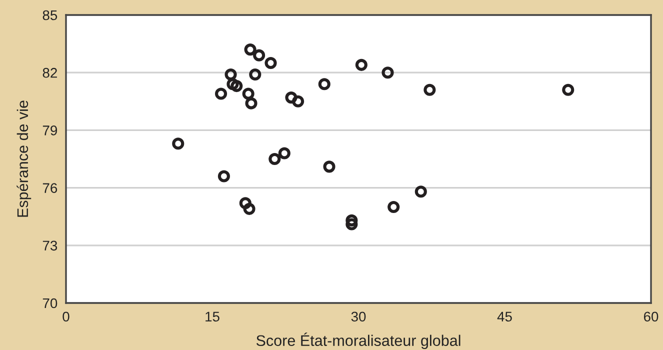 This screenshot has height=350, width=663. What do you see at coordinates (49, 73) in the screenshot?
I see `y-tick-label: 82` at bounding box center [49, 73].